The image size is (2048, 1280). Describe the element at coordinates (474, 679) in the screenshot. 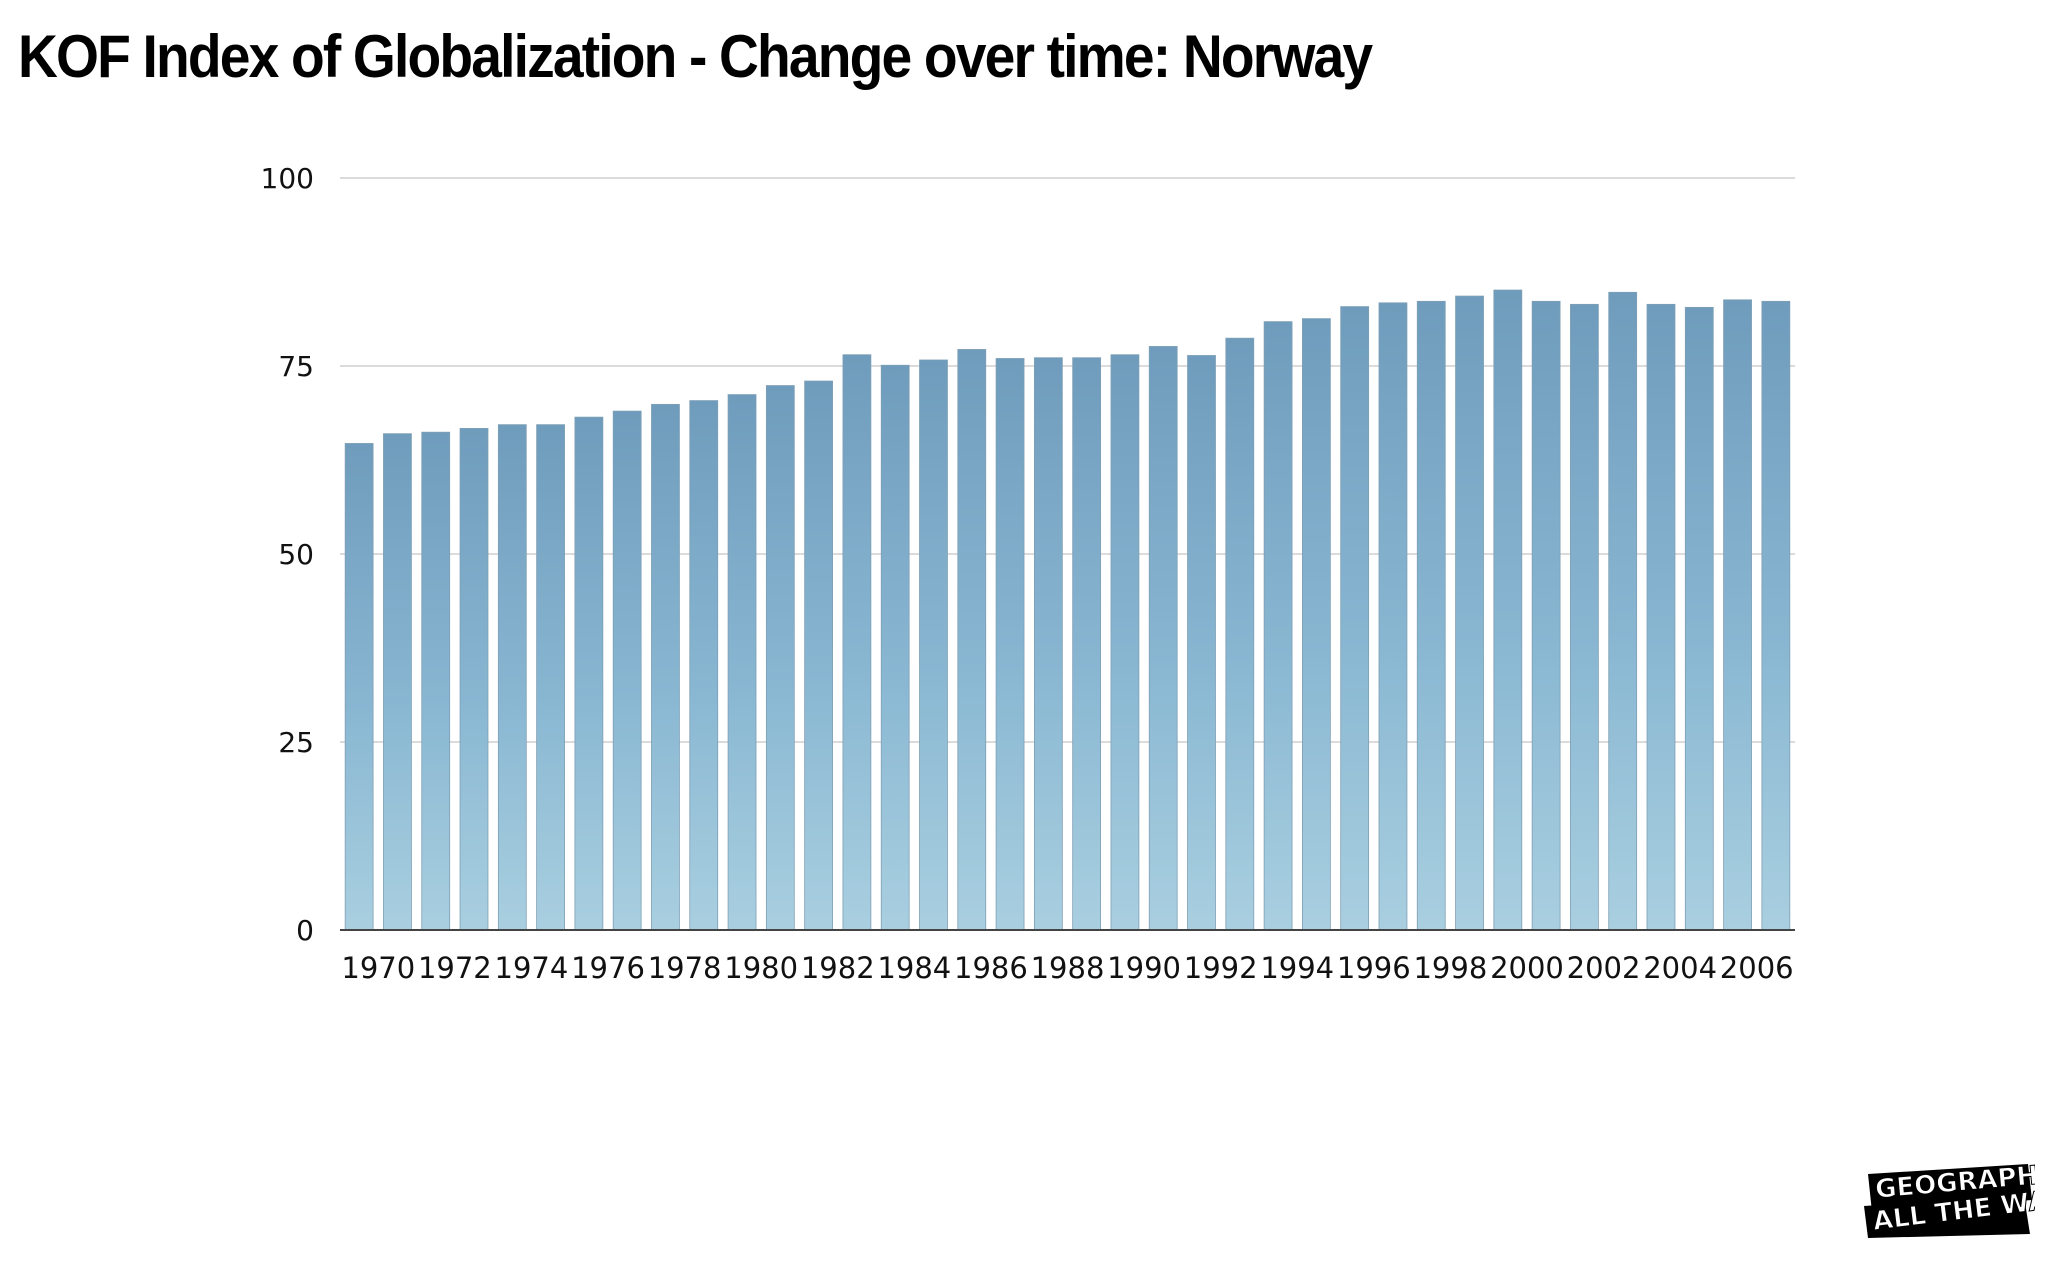

I see `bar-1973` at that location.